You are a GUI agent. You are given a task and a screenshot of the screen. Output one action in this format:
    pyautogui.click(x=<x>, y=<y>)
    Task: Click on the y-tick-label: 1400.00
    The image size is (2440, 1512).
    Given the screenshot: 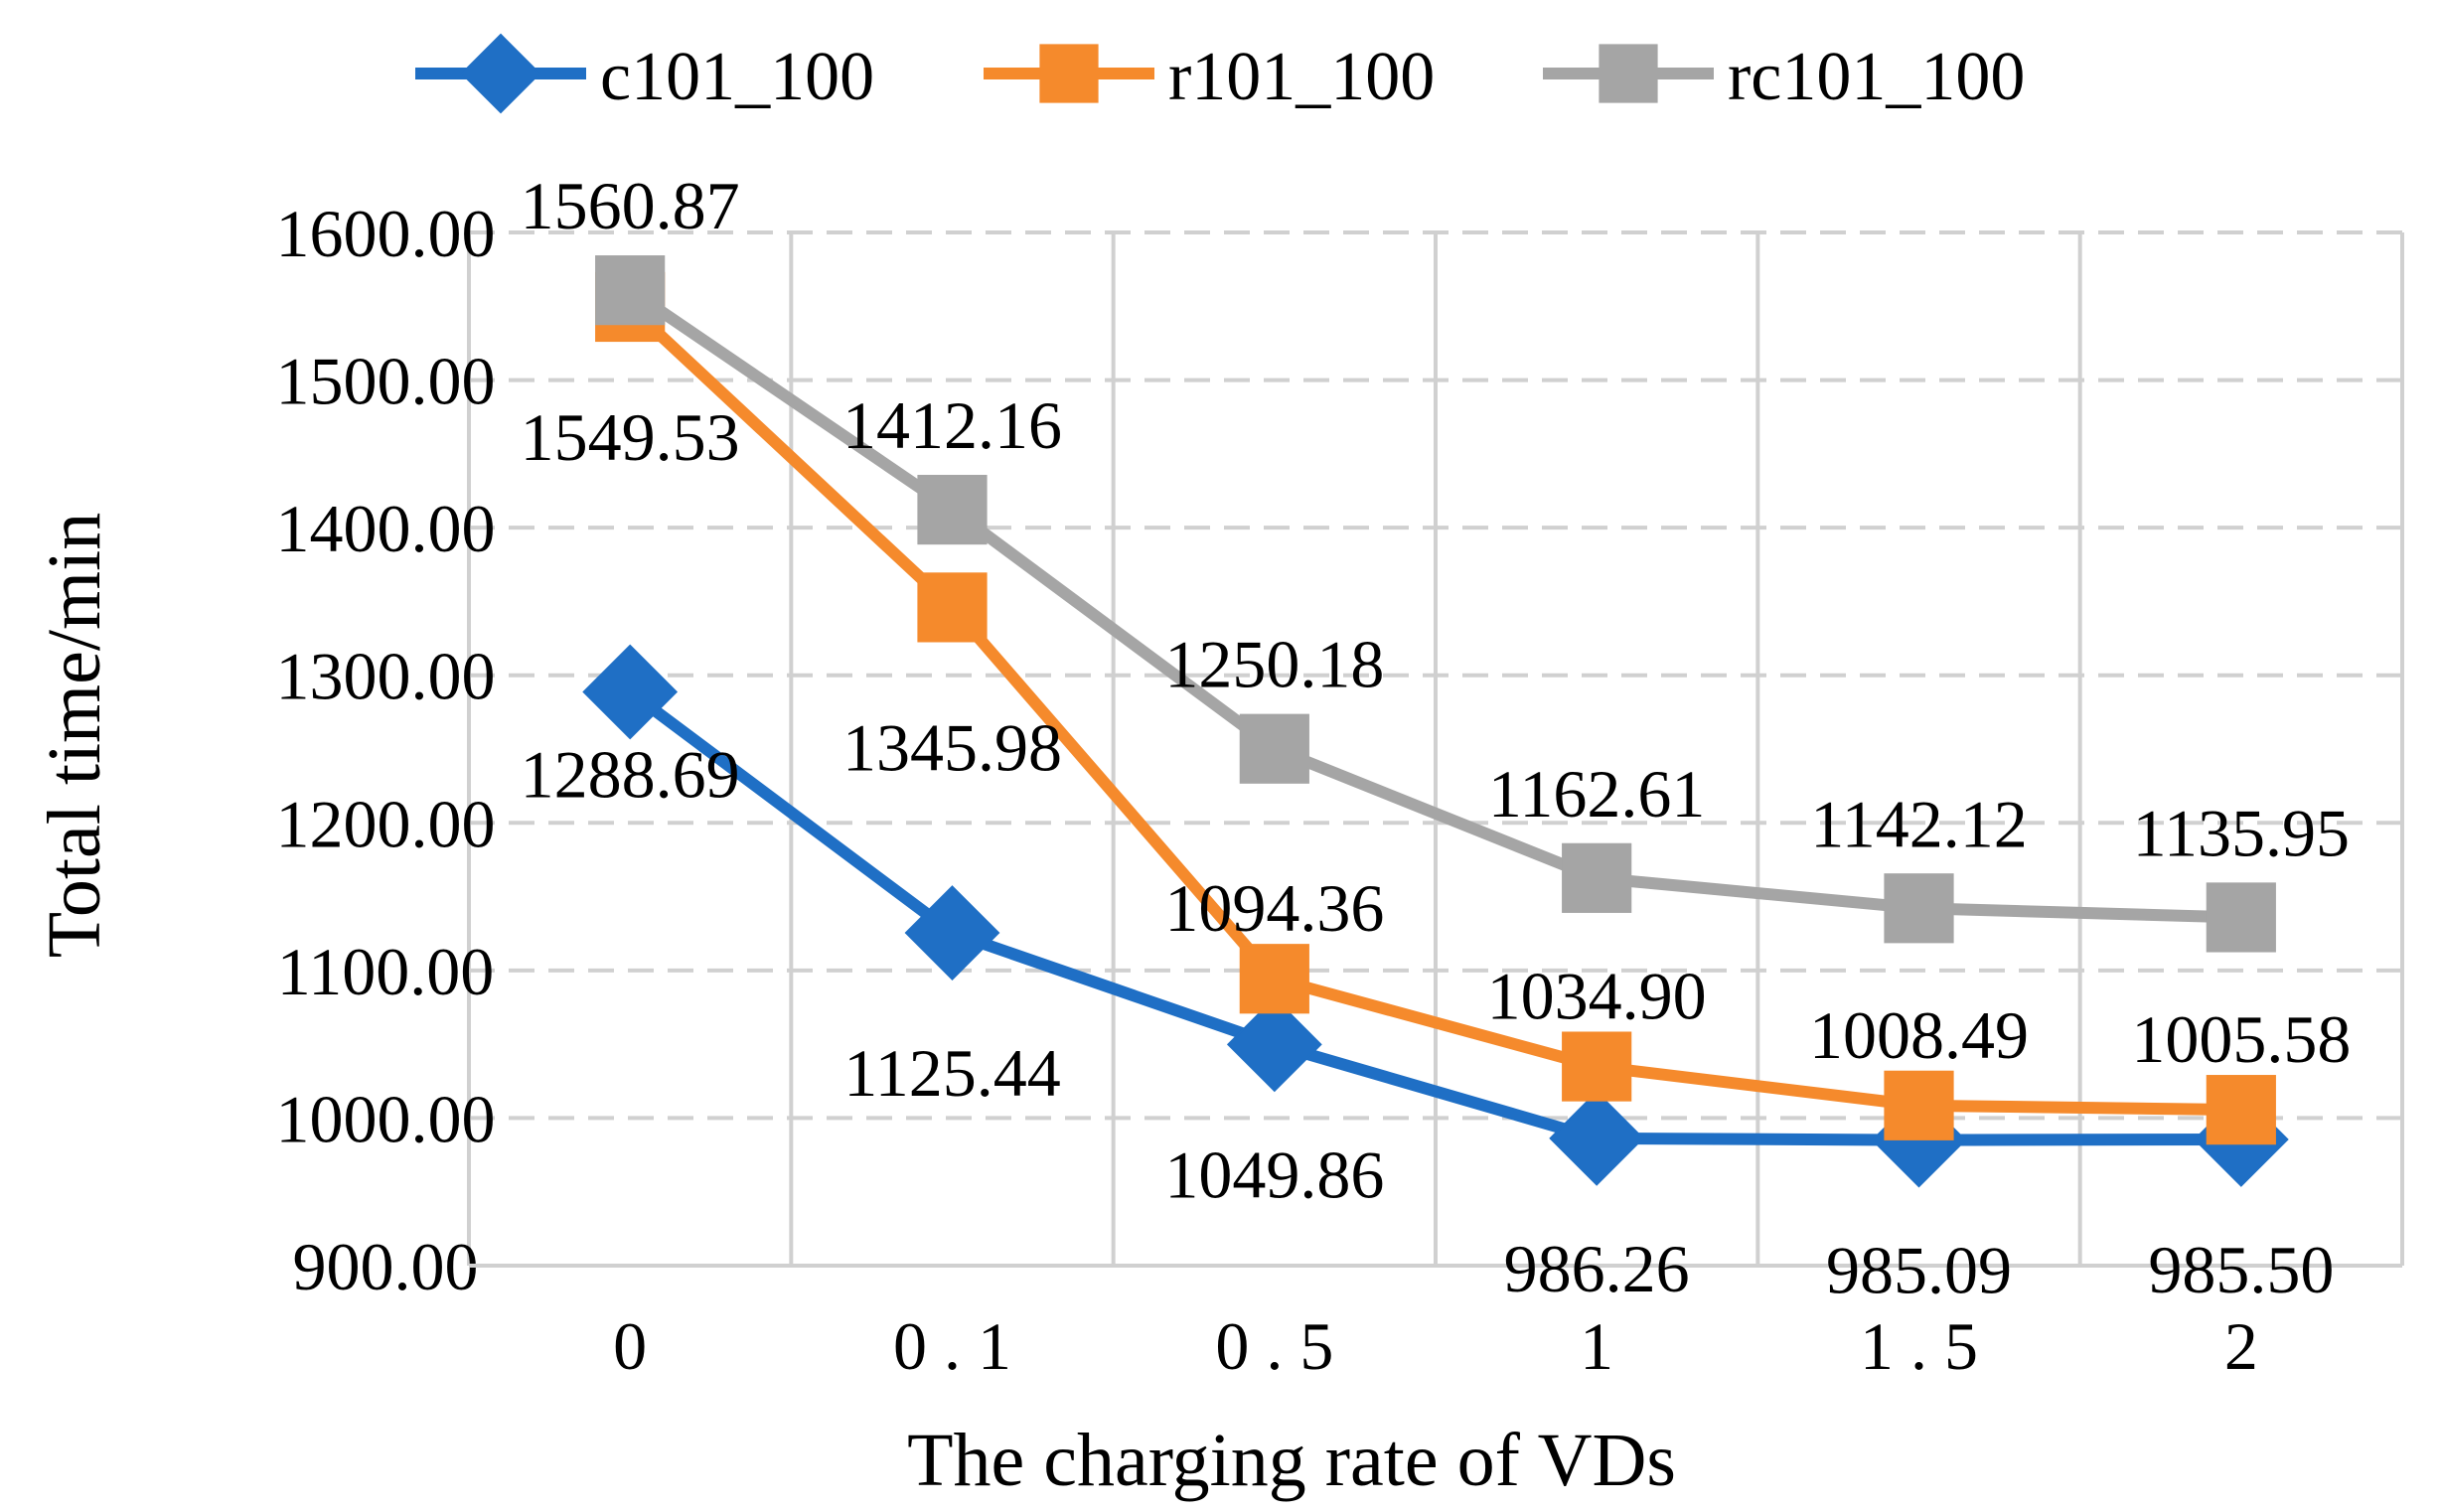 What is the action you would take?
    pyautogui.click(x=386, y=528)
    